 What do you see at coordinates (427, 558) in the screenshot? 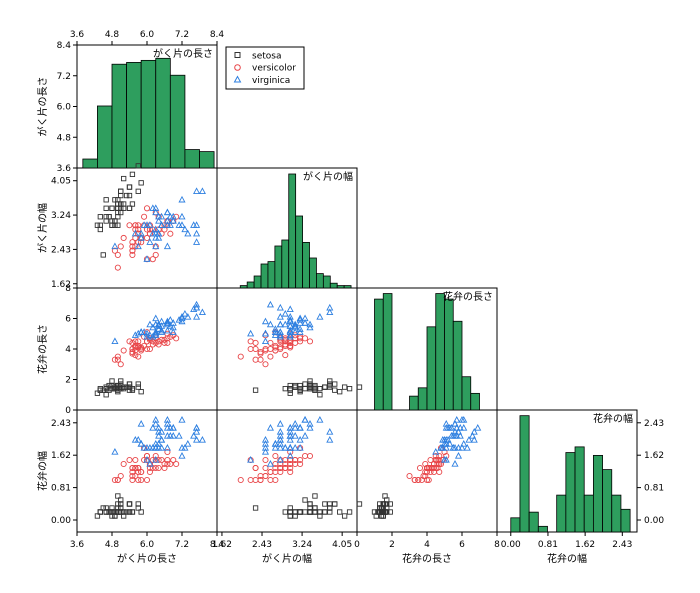
I see `x-axis-label-2: 花弁の長さ` at bounding box center [427, 558].